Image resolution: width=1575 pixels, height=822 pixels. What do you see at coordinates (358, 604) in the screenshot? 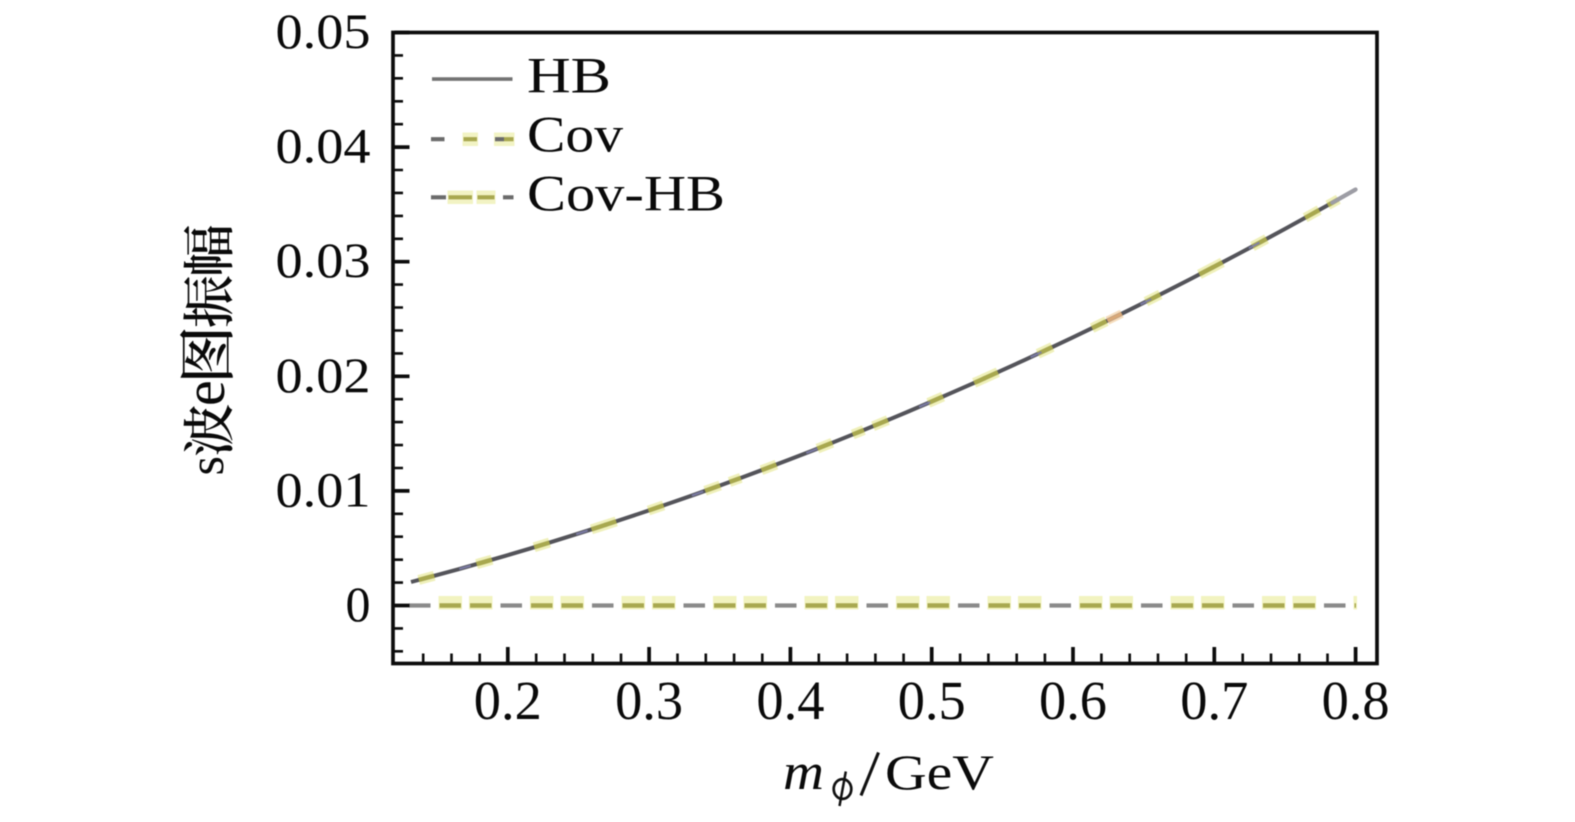
I see `svg-text: 0` at bounding box center [358, 604].